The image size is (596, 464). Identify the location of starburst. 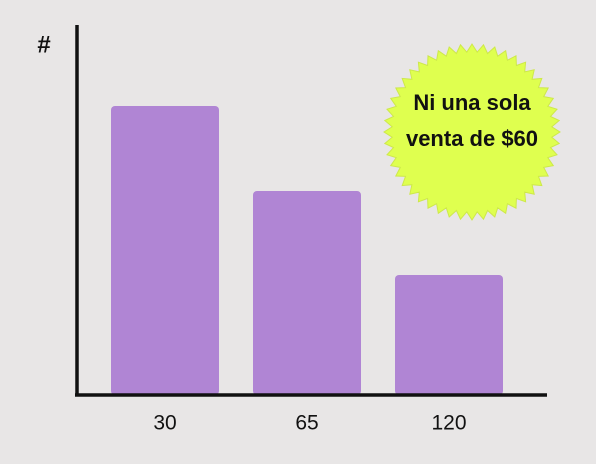
(472, 132).